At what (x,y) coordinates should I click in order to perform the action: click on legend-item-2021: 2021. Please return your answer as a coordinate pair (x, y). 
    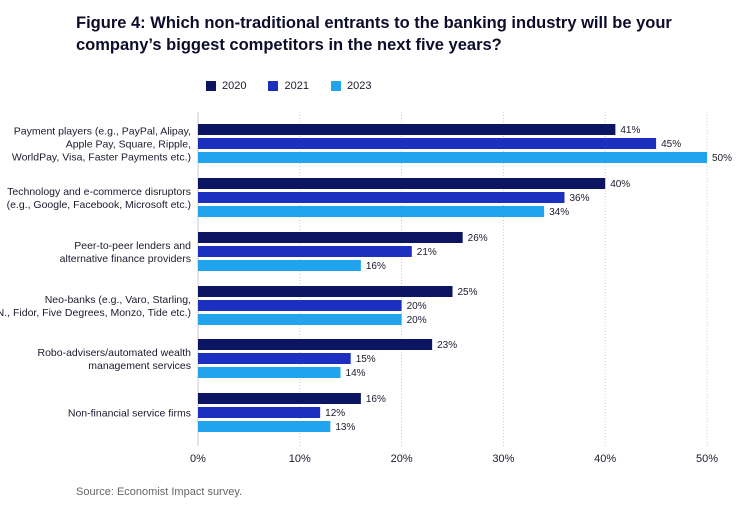
    Looking at the image, I should click on (288, 86).